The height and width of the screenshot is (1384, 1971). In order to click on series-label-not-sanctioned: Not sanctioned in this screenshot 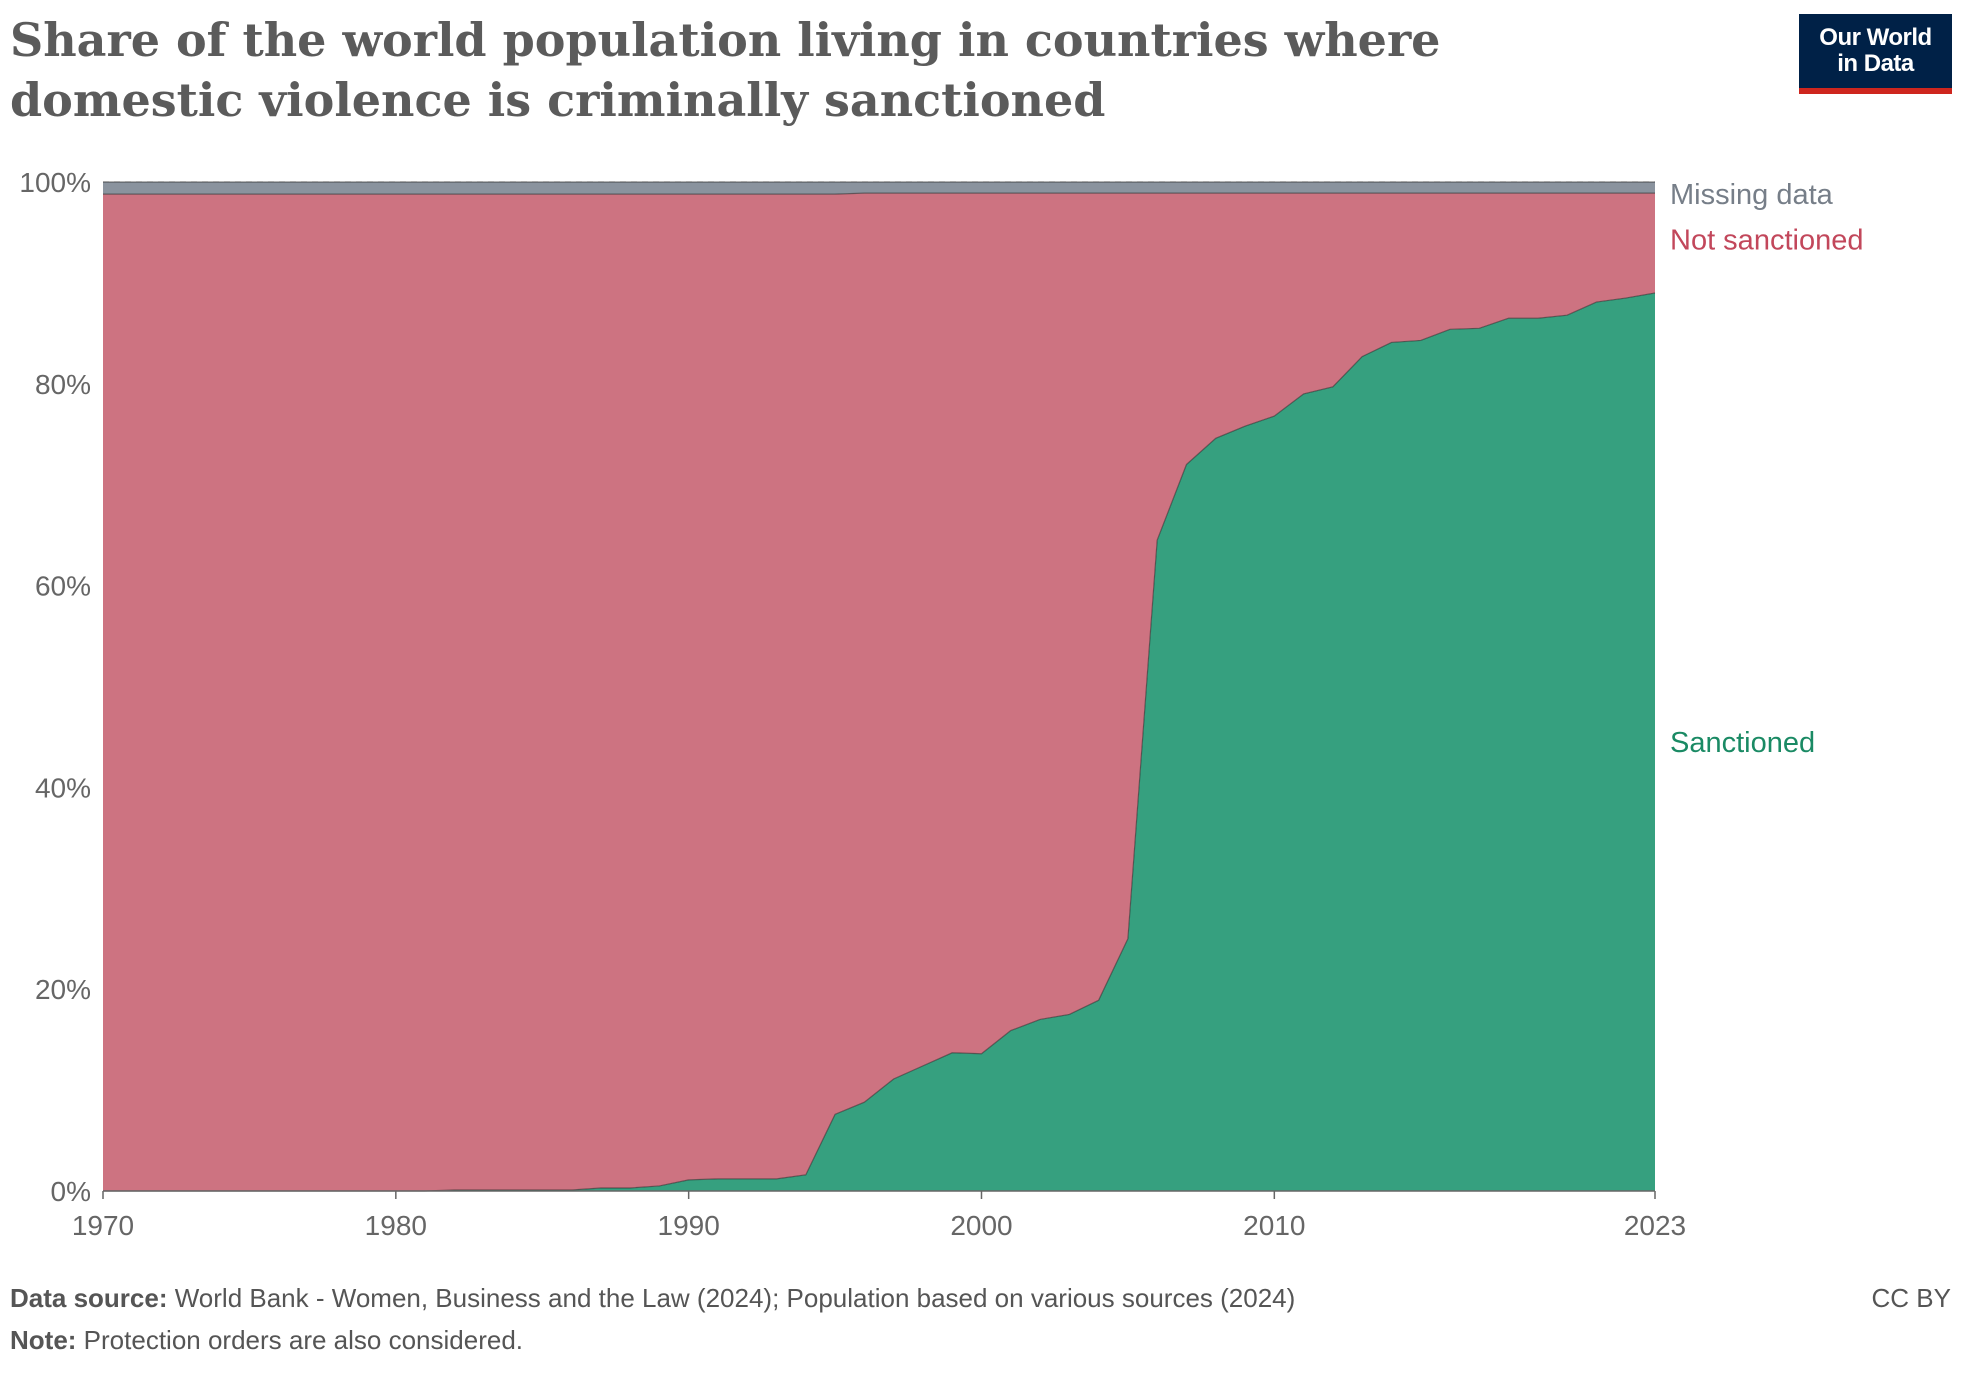, I will do `click(1766, 241)`.